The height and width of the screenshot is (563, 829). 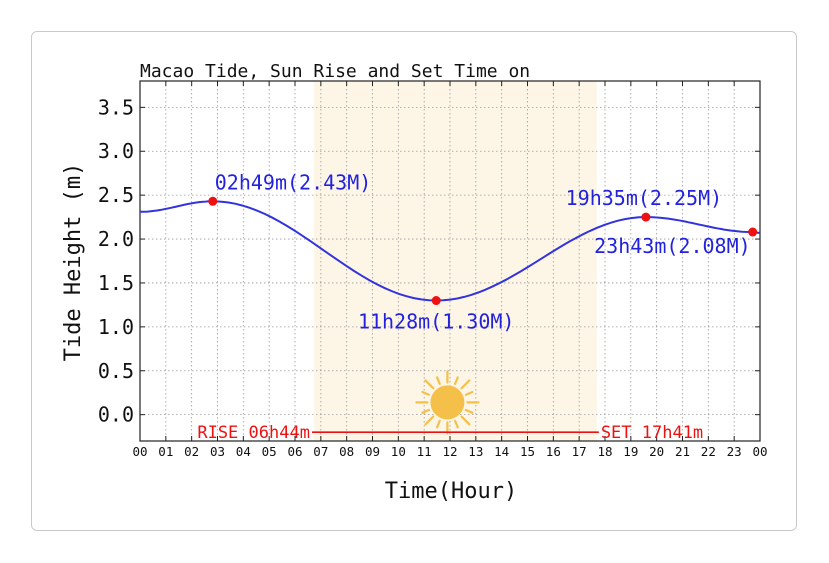 I want to click on extremum-label: 02h49m(2.43M), so click(x=293, y=182).